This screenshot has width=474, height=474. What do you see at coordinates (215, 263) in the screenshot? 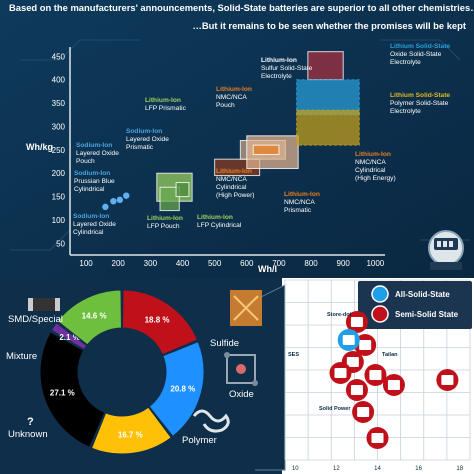
I see `x-tick-label: 500` at bounding box center [215, 263].